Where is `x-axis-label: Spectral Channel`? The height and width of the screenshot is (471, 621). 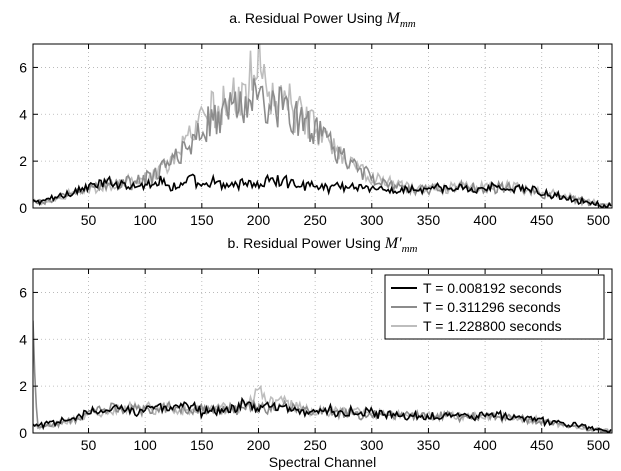
x-axis-label: Spectral Channel is located at coordinates (322, 462).